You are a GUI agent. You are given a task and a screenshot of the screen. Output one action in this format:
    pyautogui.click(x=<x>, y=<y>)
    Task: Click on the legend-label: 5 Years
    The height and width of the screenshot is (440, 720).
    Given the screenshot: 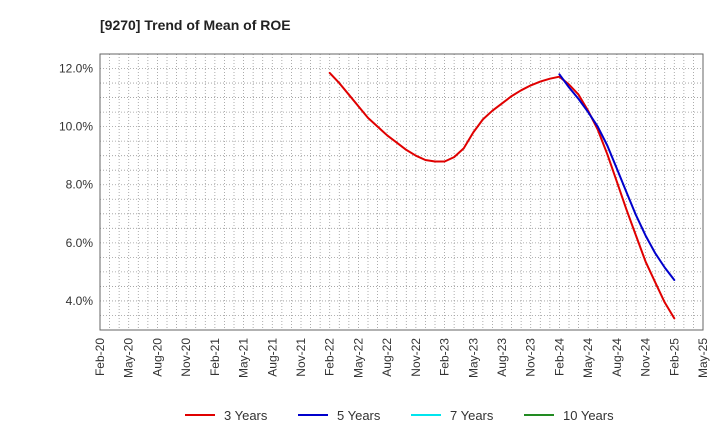 What is the action you would take?
    pyautogui.click(x=359, y=415)
    